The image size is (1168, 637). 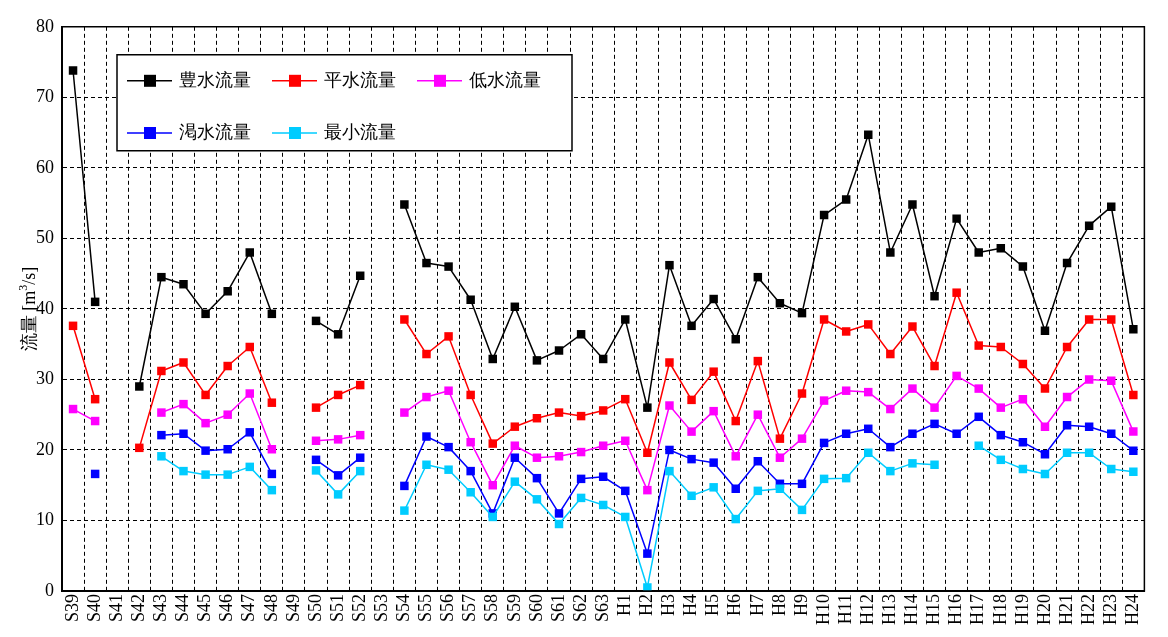 I want to click on x-tick-label: S62, so click(x=579, y=608).